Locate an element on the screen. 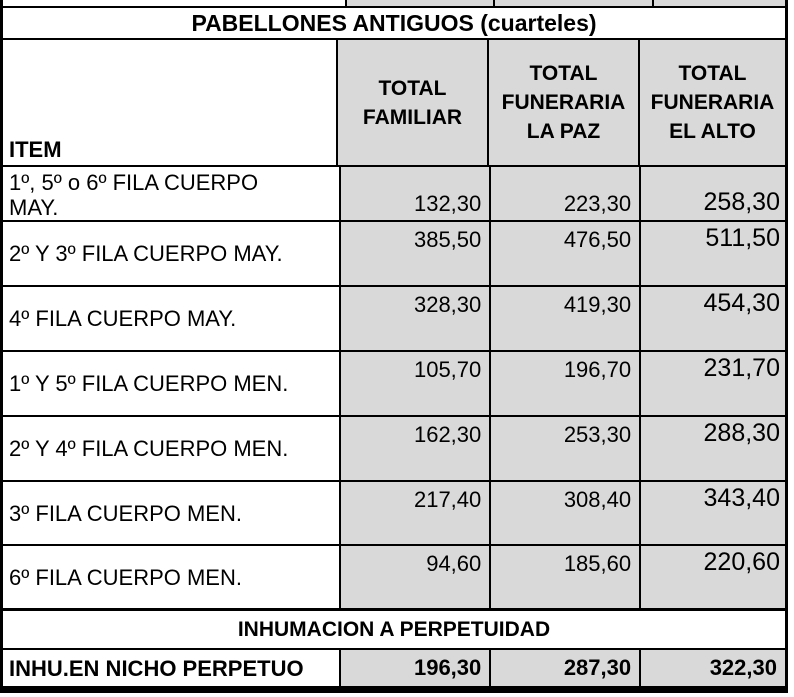  cropped-top-row-item-cell is located at coordinates (175, 3).